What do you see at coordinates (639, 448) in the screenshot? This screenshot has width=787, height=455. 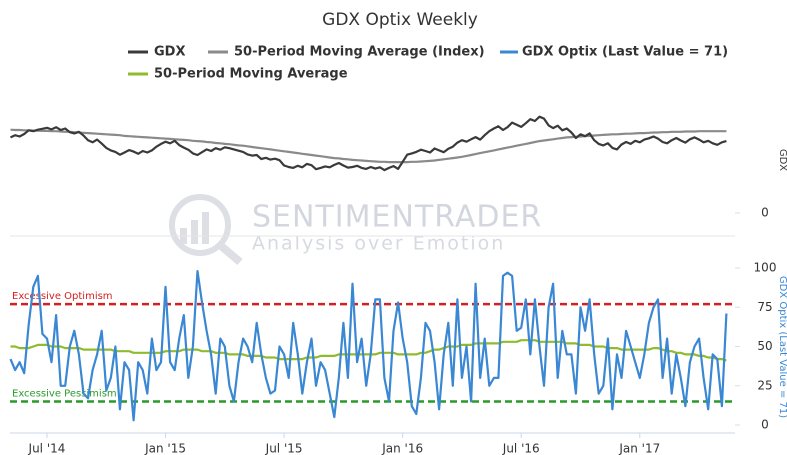 I see `x-tick-label: Jan '17` at bounding box center [639, 448].